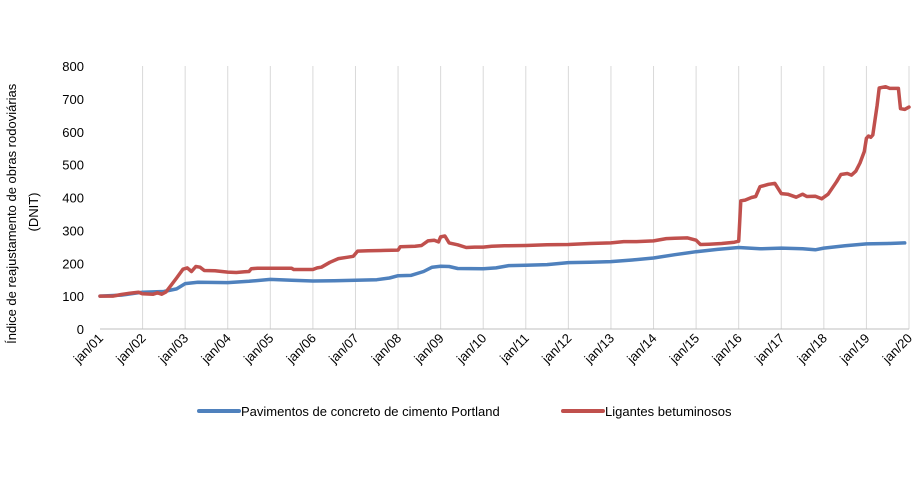  Describe the element at coordinates (471, 349) in the screenshot. I see `x-tick-label: jan/10` at that location.